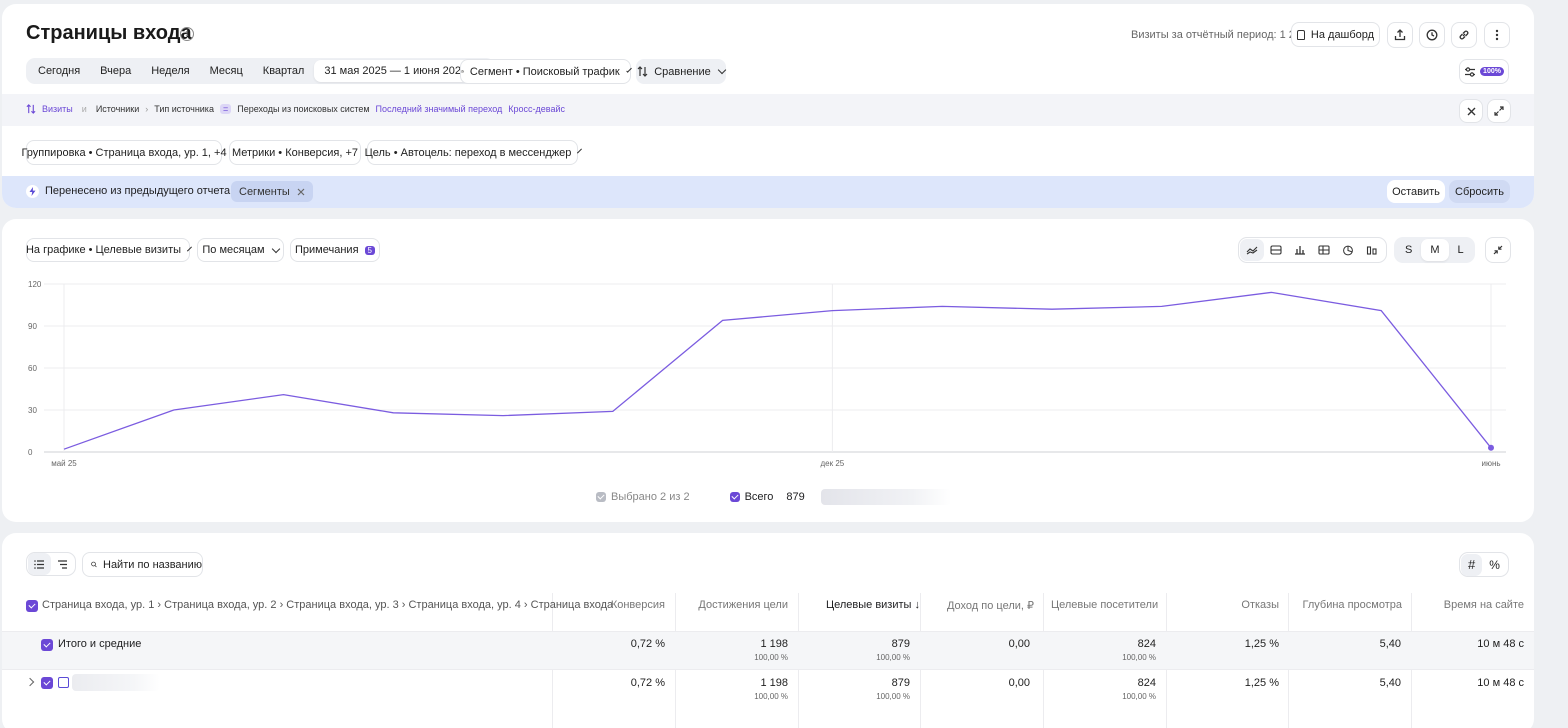 The width and height of the screenshot is (1568, 728). I want to click on collapse-chart-button, so click(1498, 250).